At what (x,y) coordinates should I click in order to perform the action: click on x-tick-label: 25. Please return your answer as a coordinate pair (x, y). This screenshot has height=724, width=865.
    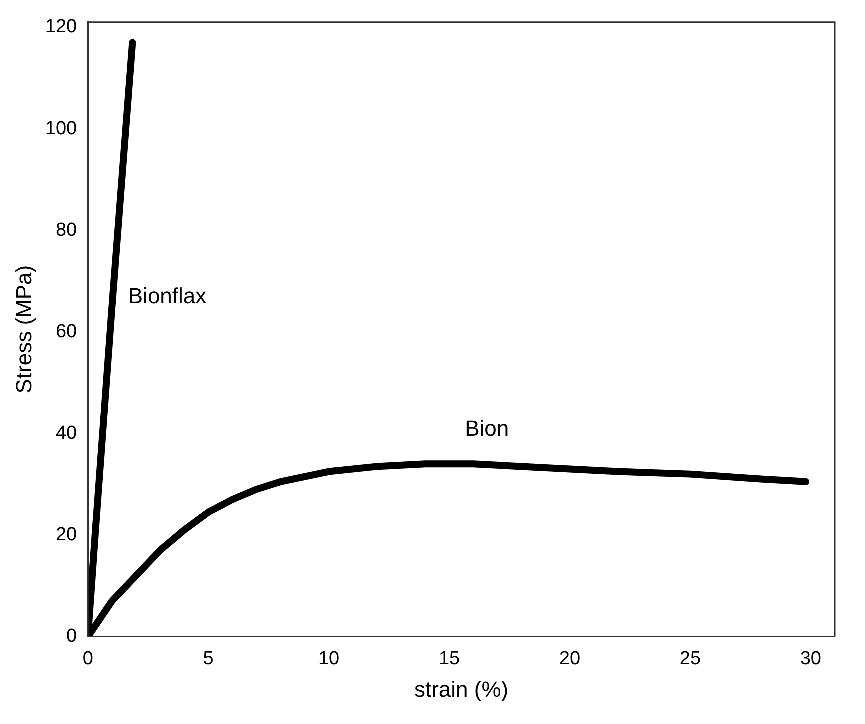
    Looking at the image, I should click on (691, 659).